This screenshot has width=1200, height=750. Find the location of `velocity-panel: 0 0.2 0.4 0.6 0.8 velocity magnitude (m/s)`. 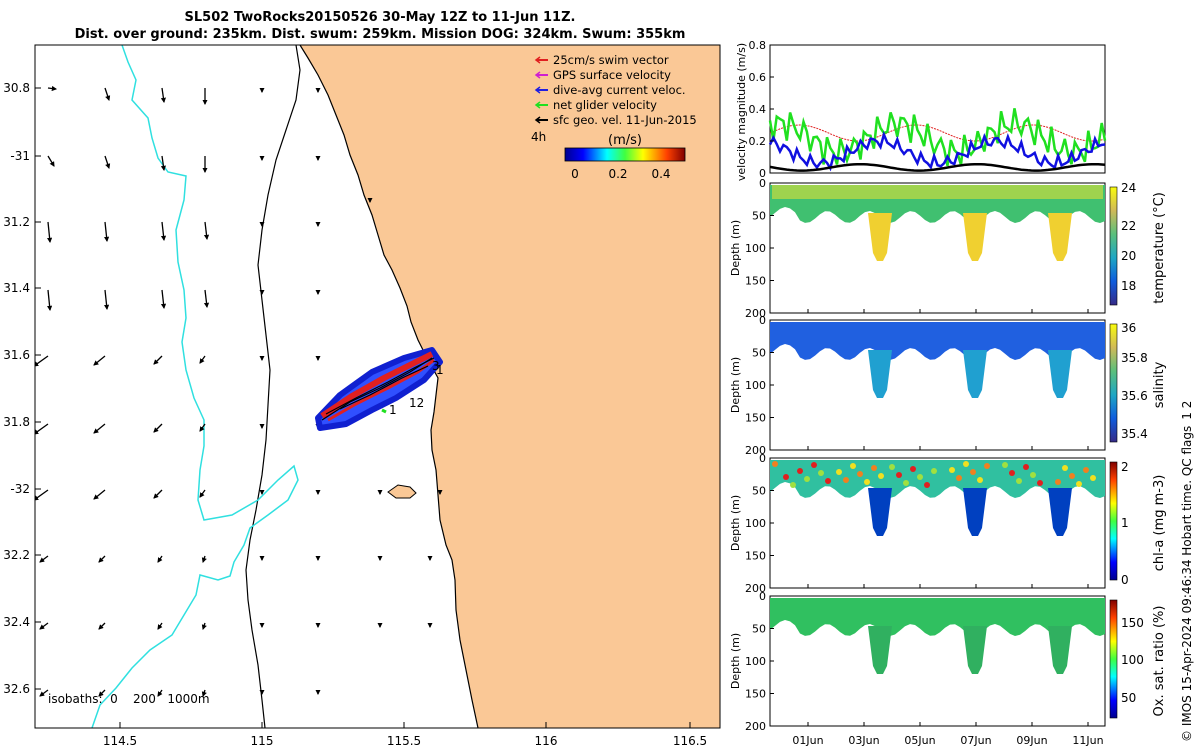

velocity-panel: 0 0.2 0.4 0.6 0.8 velocity magnitude (m/s) is located at coordinates (921, 110).